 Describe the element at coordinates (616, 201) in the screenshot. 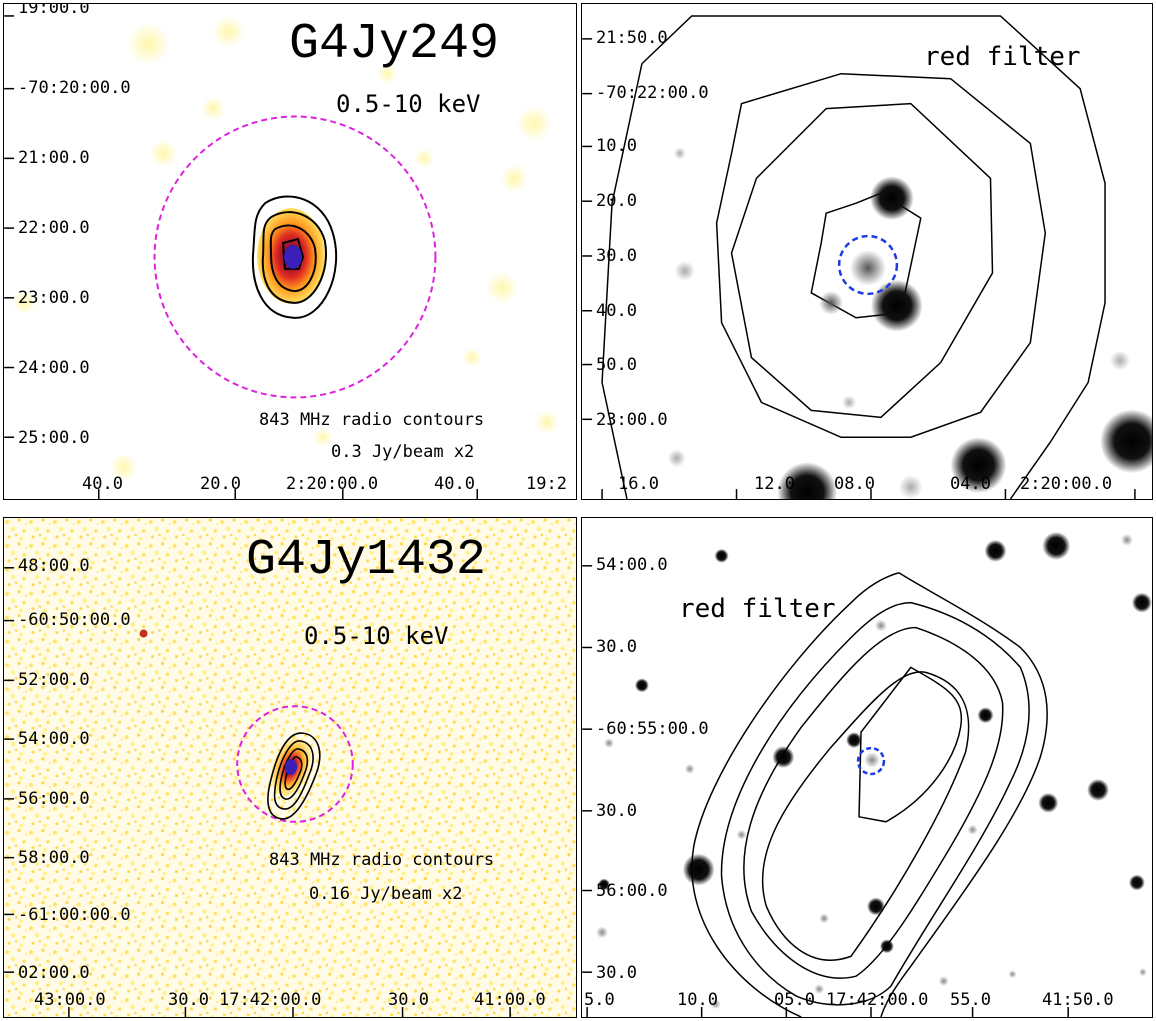

I see `y-tick-label: 20.0` at that location.